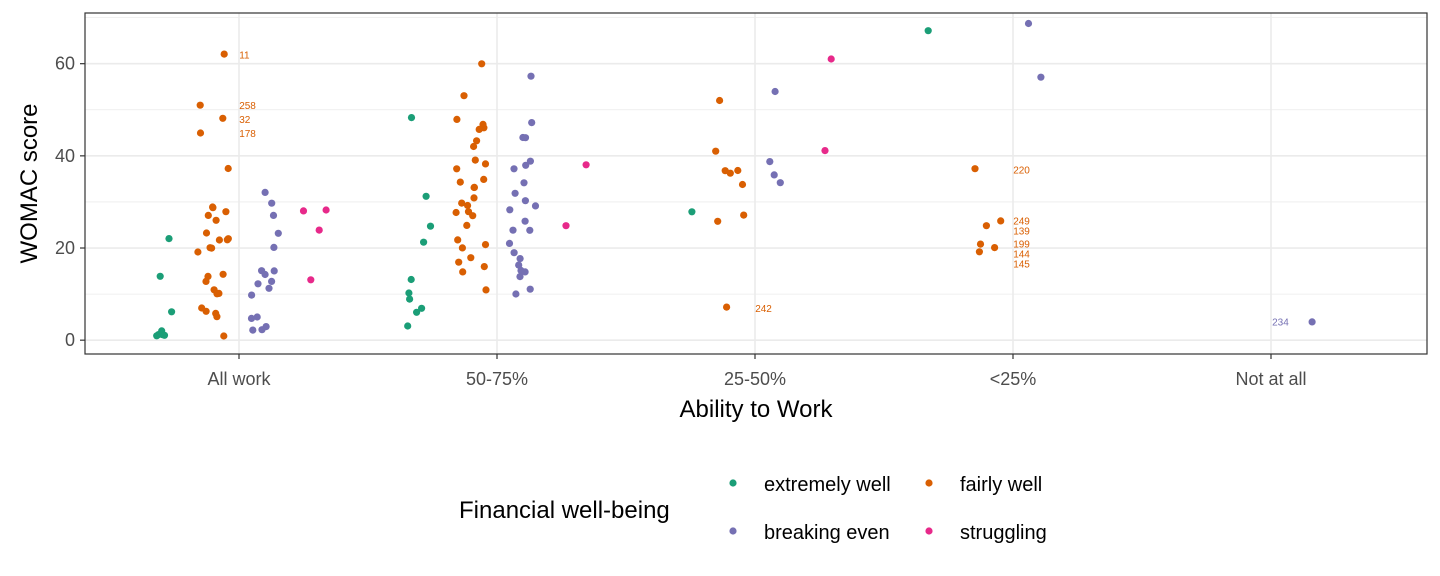 This screenshot has height=576, width=1440. What do you see at coordinates (1013, 379) in the screenshot?
I see `x-tick-label: <25%` at bounding box center [1013, 379].